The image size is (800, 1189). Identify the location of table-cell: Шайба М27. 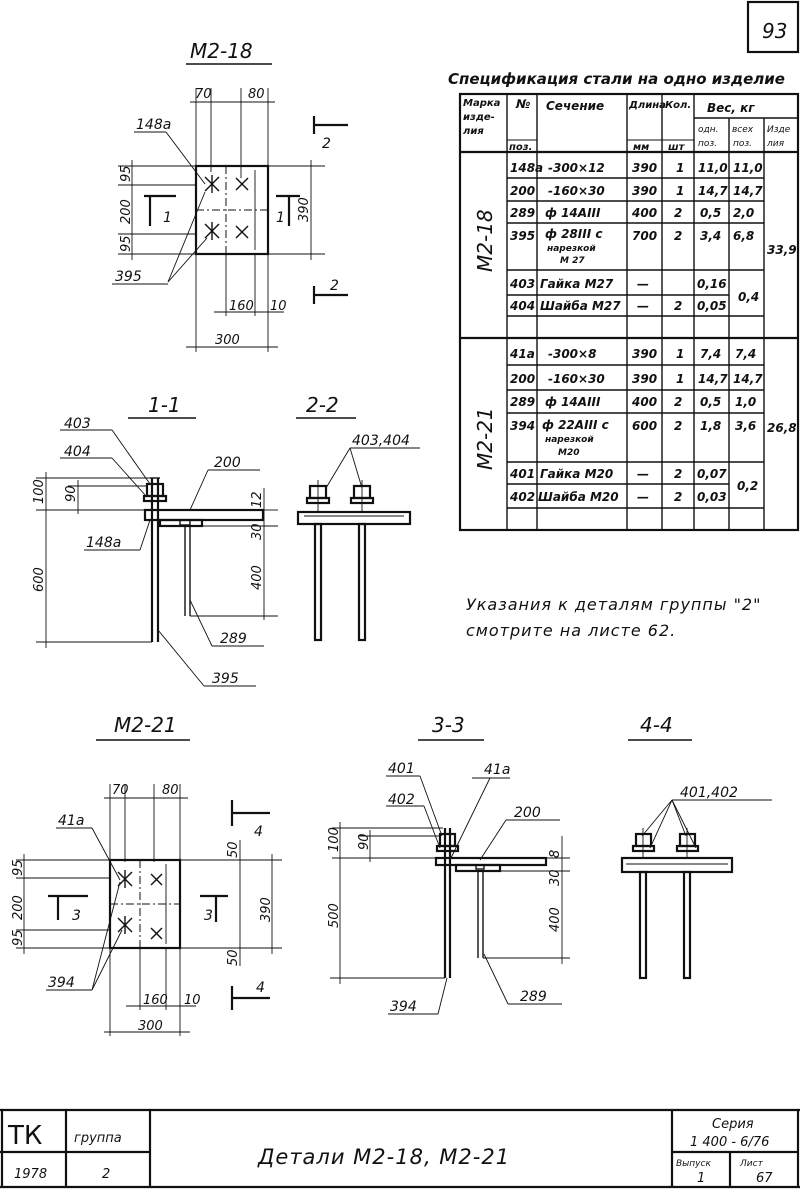
(580, 306).